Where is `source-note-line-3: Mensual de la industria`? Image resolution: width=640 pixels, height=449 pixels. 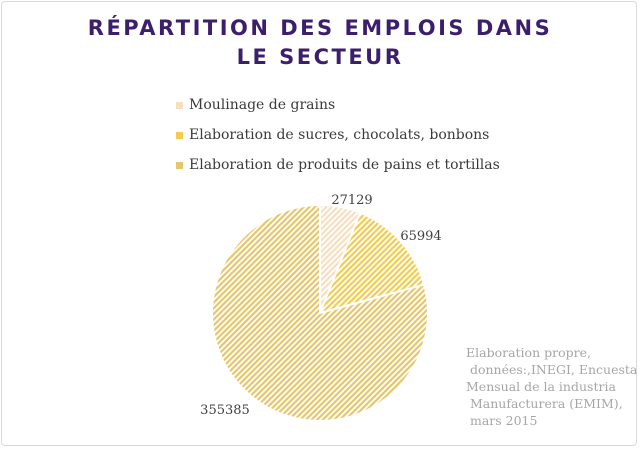
source-note-line-3: Mensual de la industria is located at coordinates (541, 386).